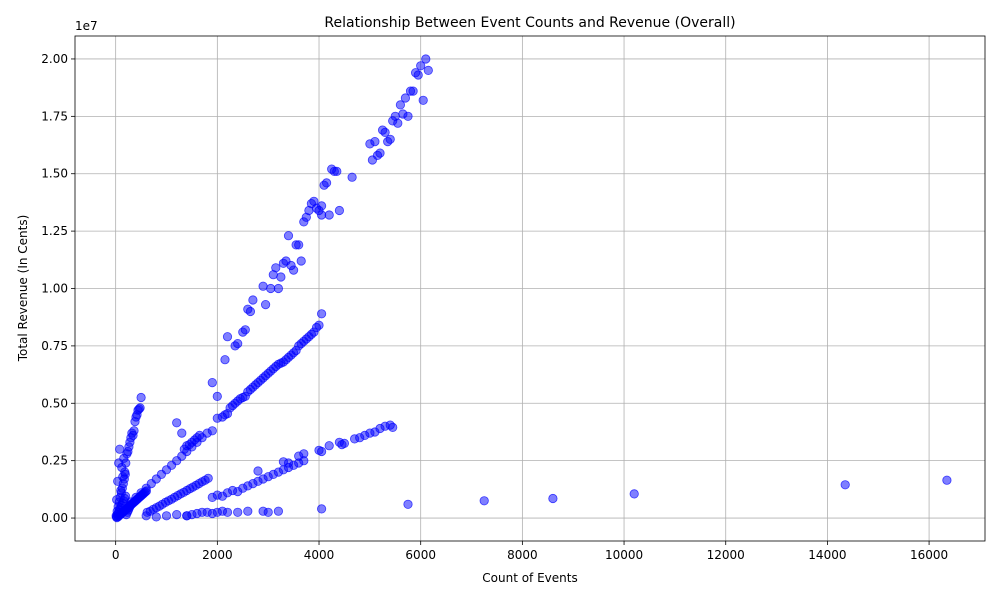  Describe the element at coordinates (529, 578) in the screenshot. I see `x-axis-label: Count of Events` at that location.